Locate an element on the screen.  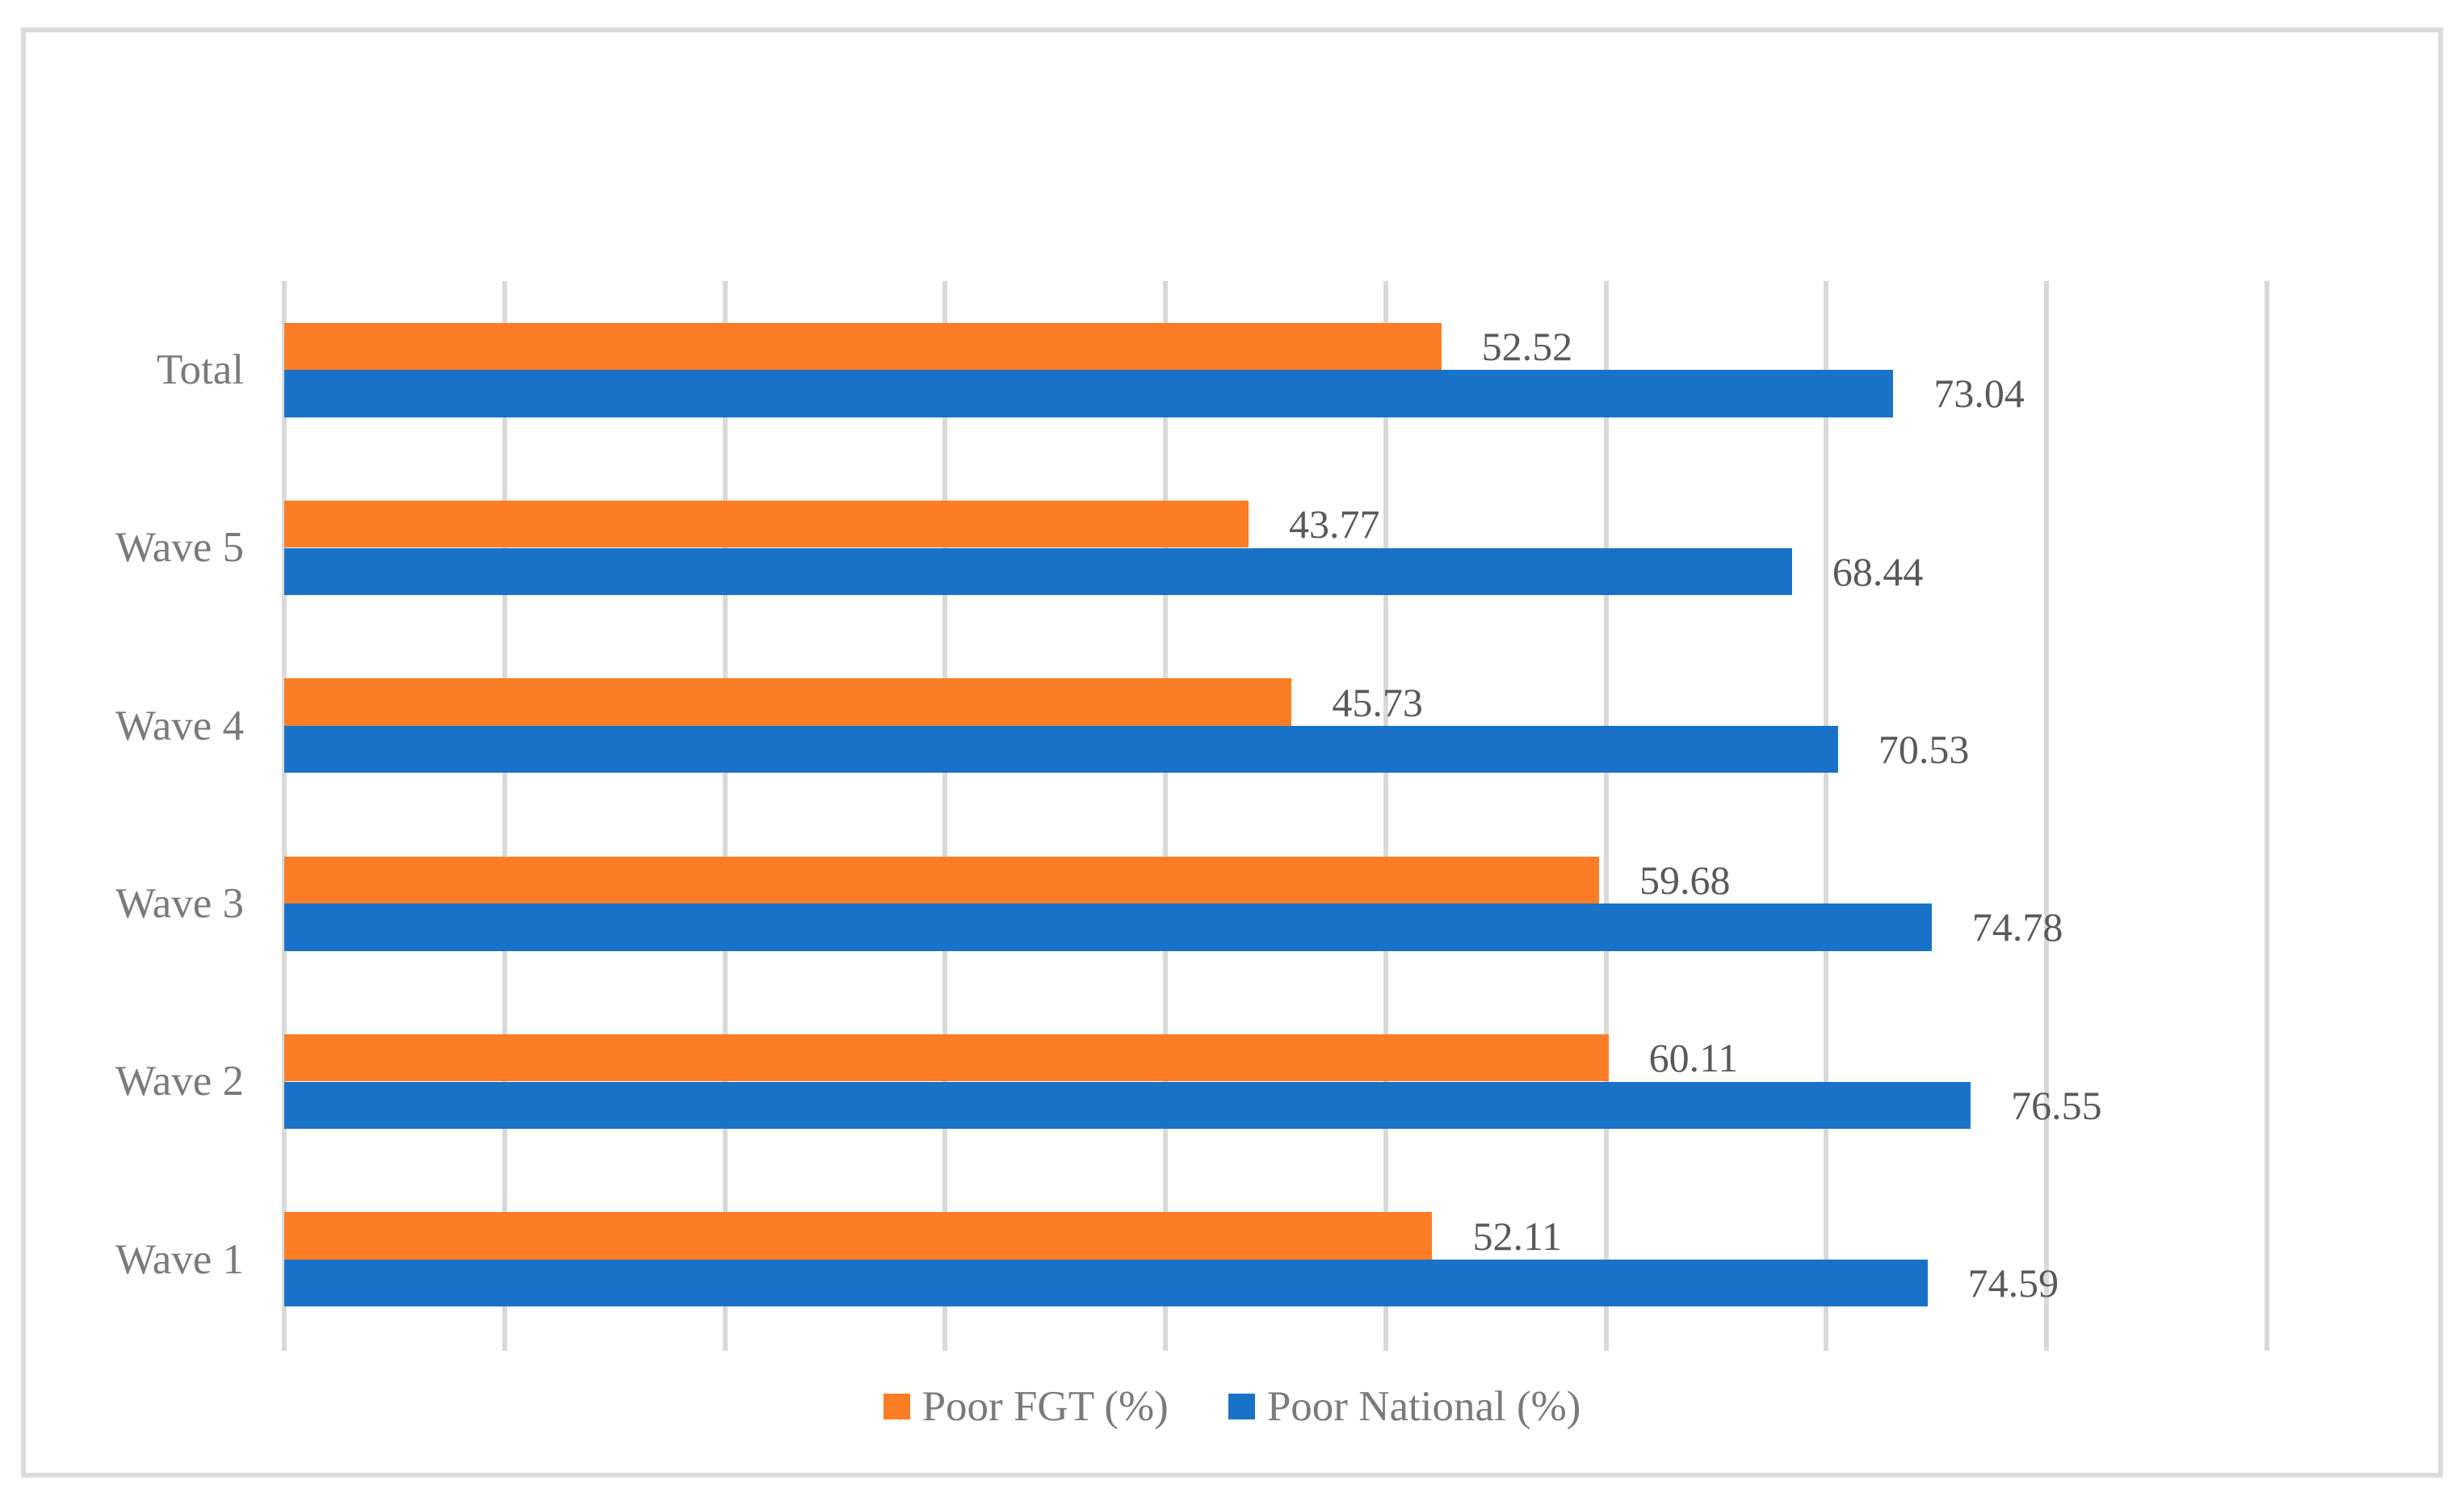
legend-swatch-poor-national is located at coordinates (1241, 1406).